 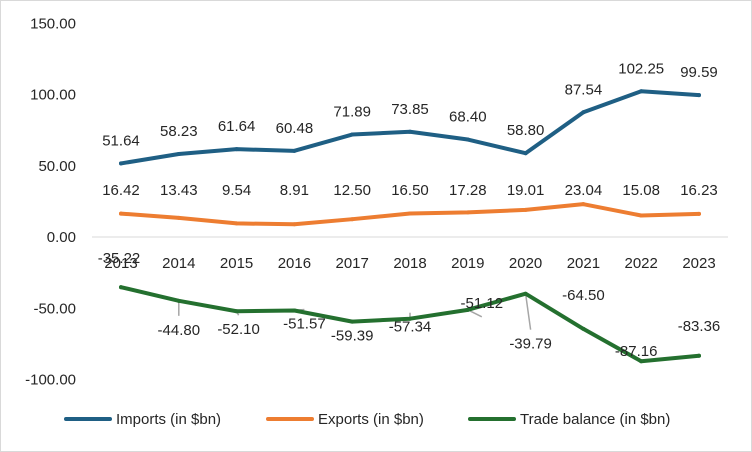 I want to click on x-tick-label: 2015, so click(x=236, y=263).